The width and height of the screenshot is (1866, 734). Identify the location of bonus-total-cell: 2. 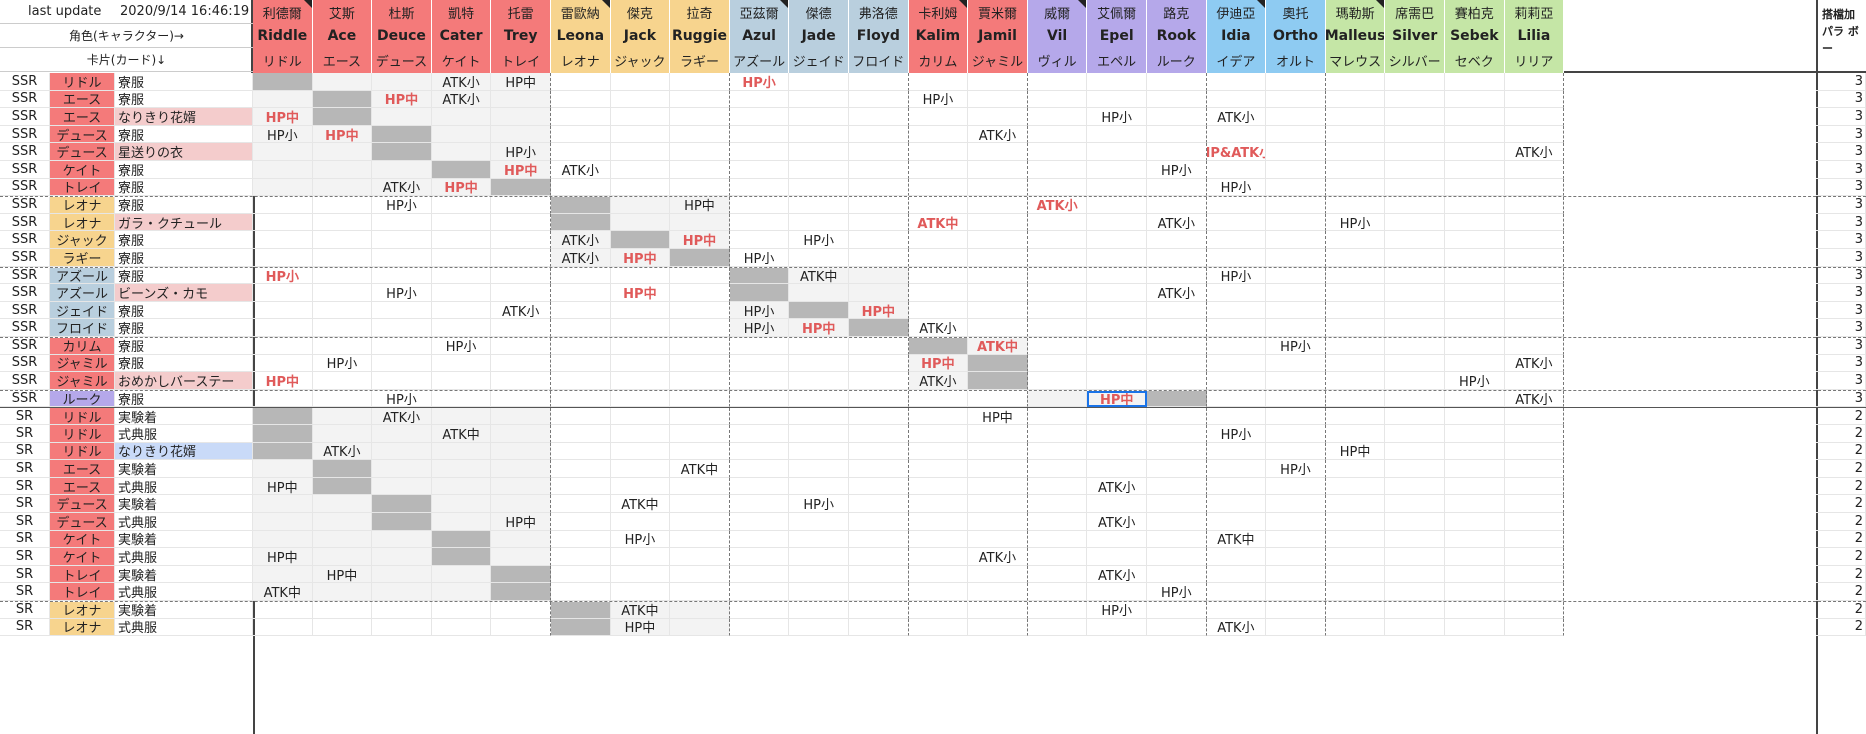
(1841, 451).